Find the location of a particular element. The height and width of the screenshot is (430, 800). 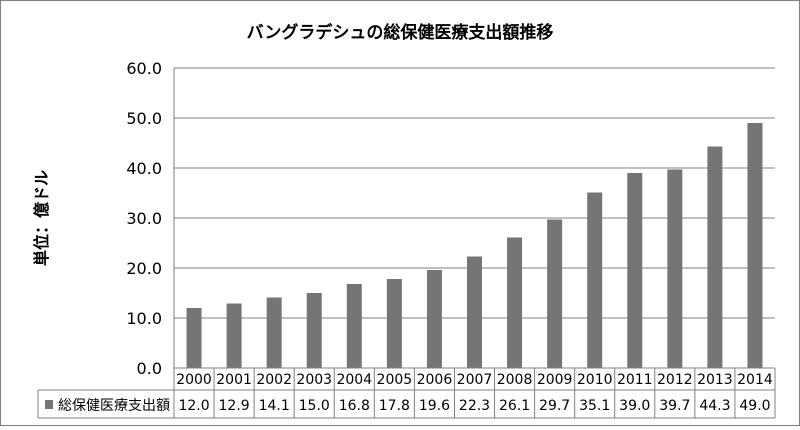

data-label: 35.1 is located at coordinates (594, 406).